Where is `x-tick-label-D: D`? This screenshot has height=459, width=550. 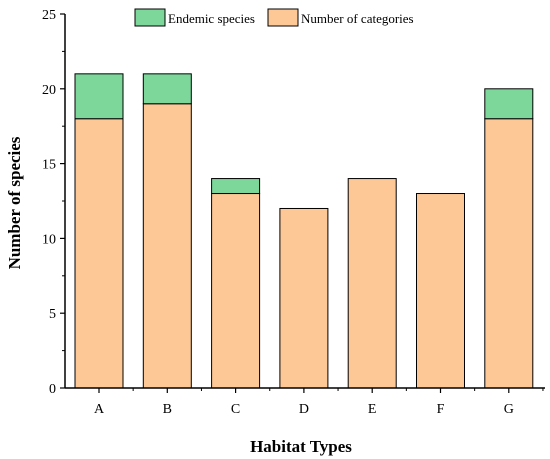 x-tick-label-D: D is located at coordinates (304, 409).